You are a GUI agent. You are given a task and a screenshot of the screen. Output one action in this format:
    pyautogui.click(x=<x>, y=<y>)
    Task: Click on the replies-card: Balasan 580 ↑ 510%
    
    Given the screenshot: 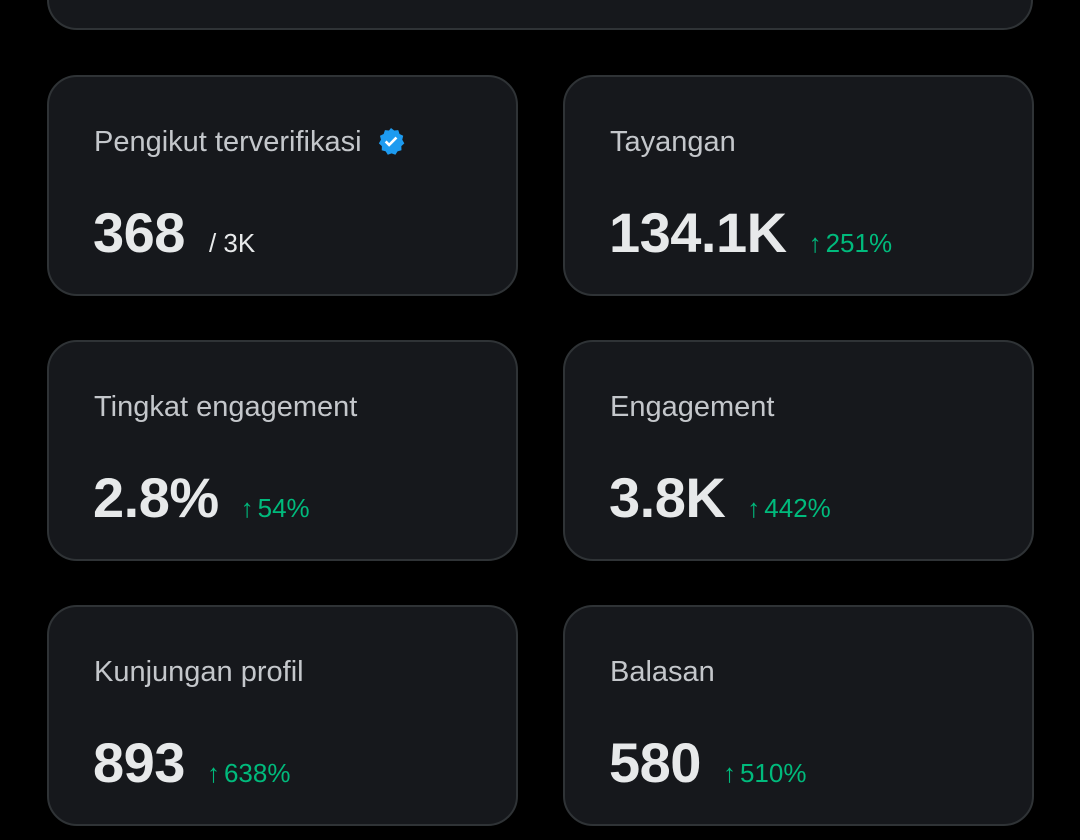 What is the action you would take?
    pyautogui.click(x=798, y=715)
    